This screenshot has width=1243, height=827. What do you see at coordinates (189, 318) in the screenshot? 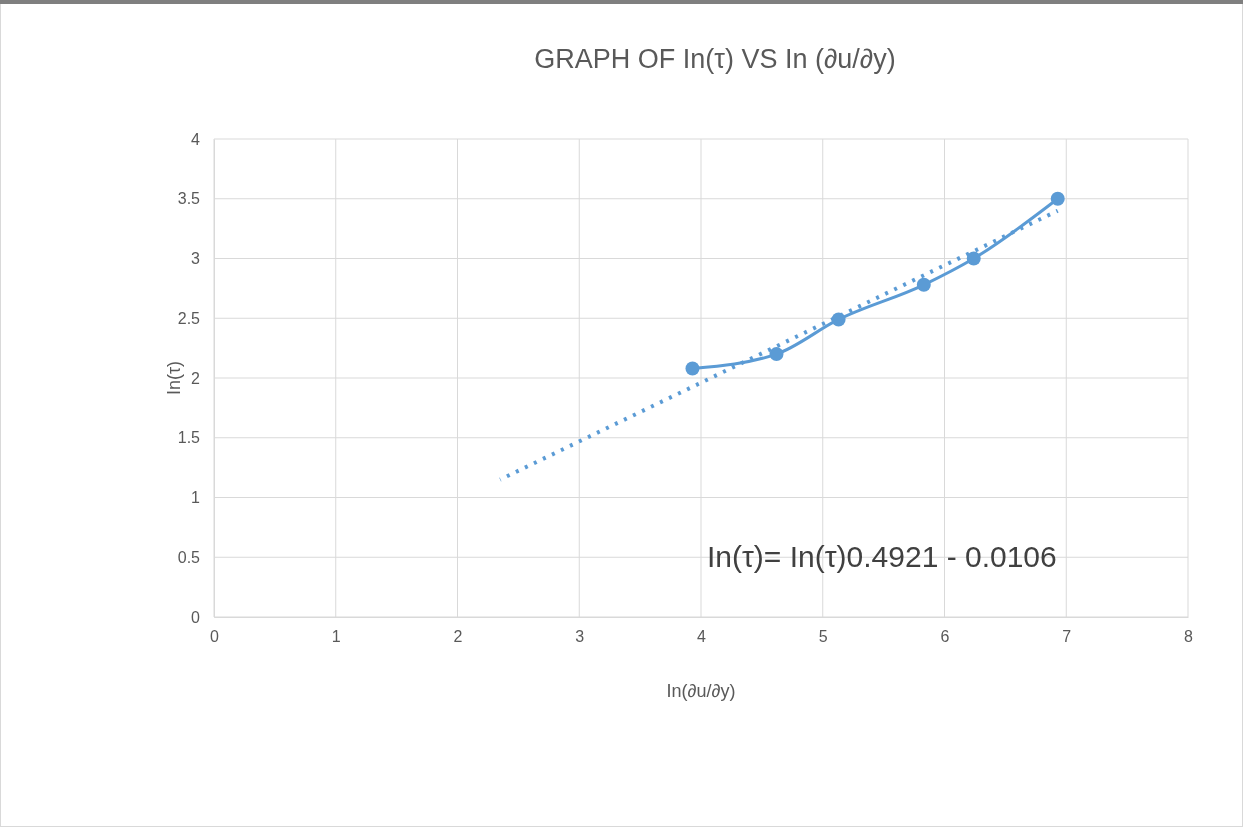
I see `y-tick-label: 2.5` at bounding box center [189, 318].